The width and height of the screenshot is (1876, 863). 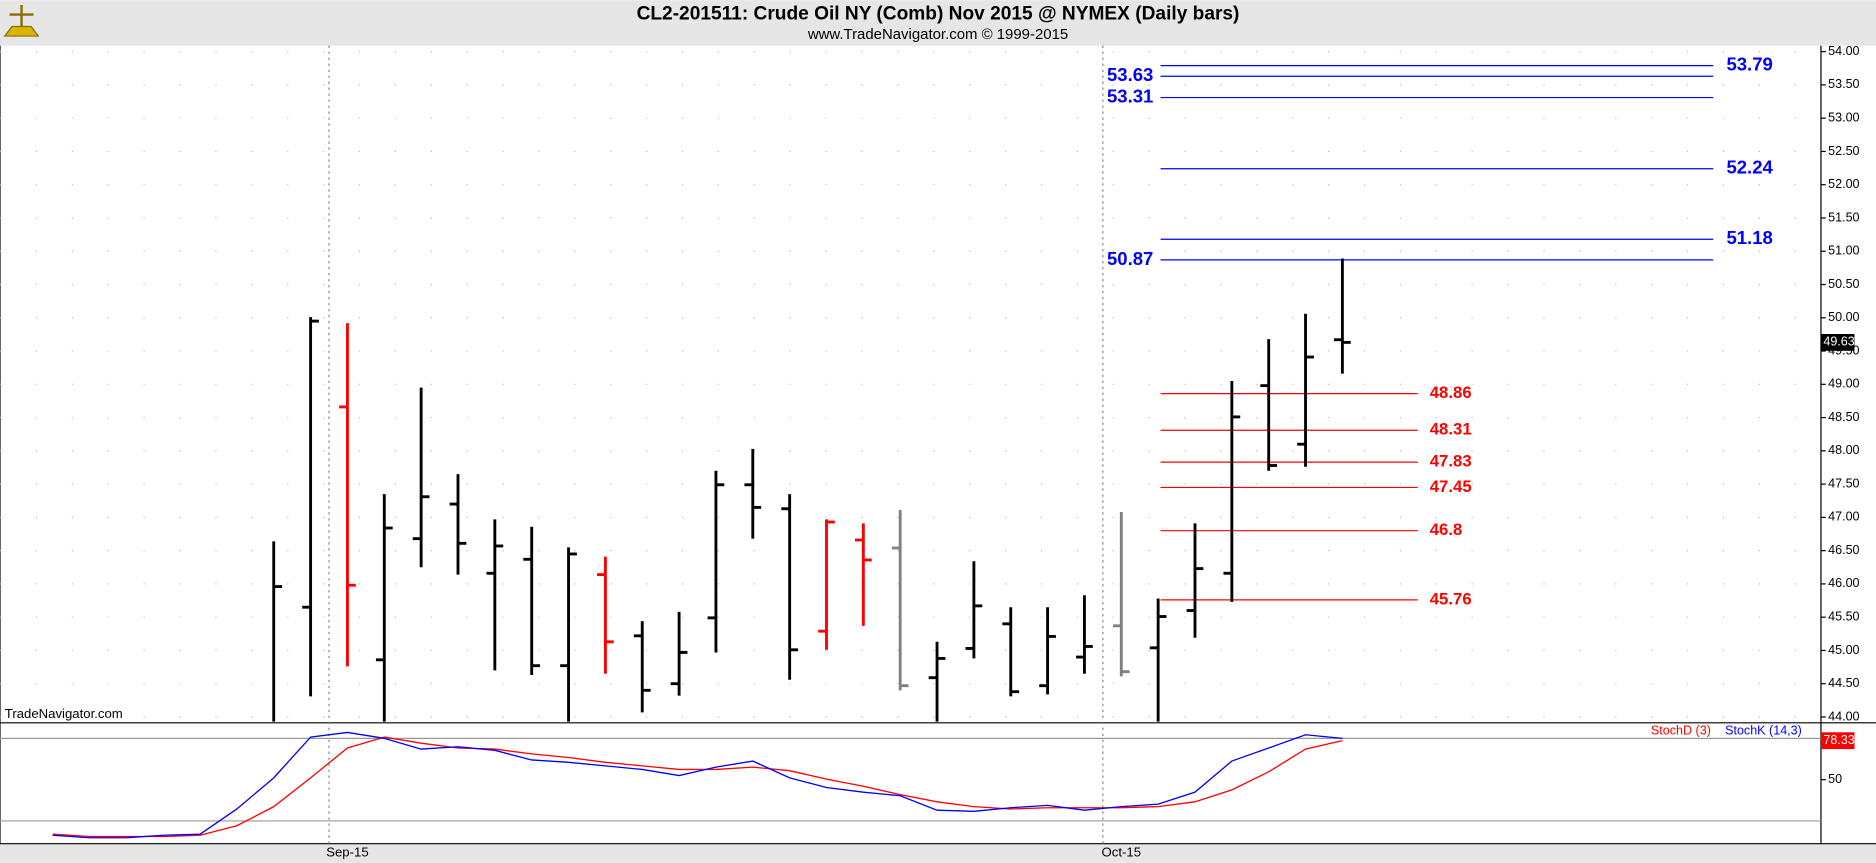 I want to click on level-label: 53.31, so click(x=1130, y=95).